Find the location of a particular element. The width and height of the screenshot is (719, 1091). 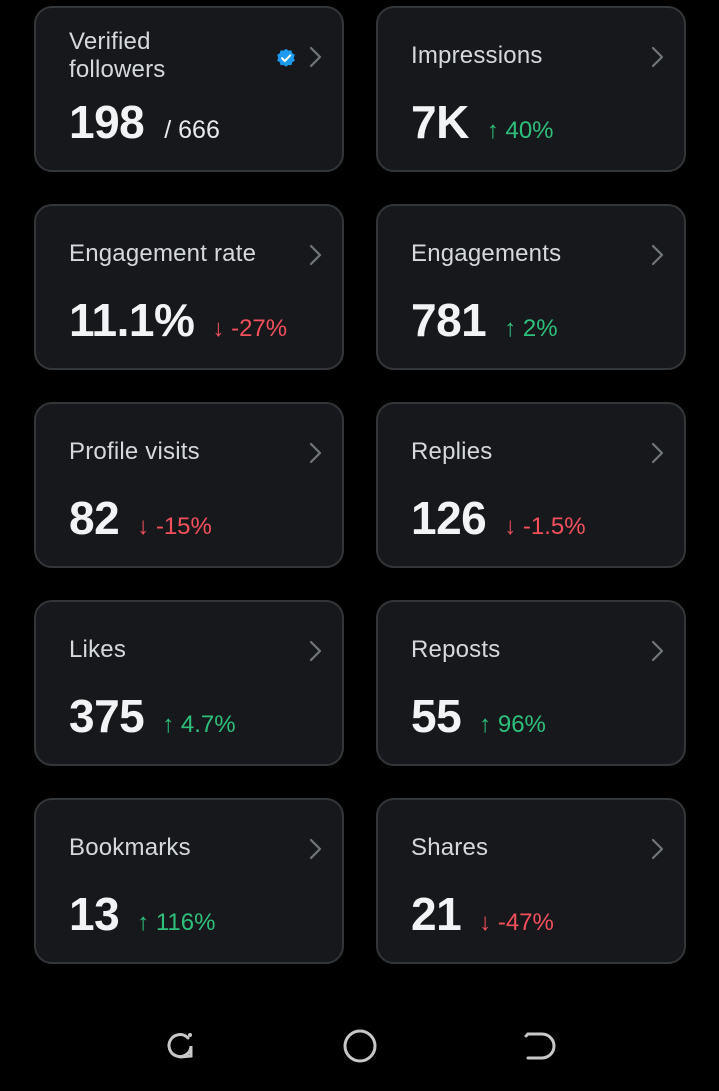

change-indicator: ↓ -15% is located at coordinates (174, 526).